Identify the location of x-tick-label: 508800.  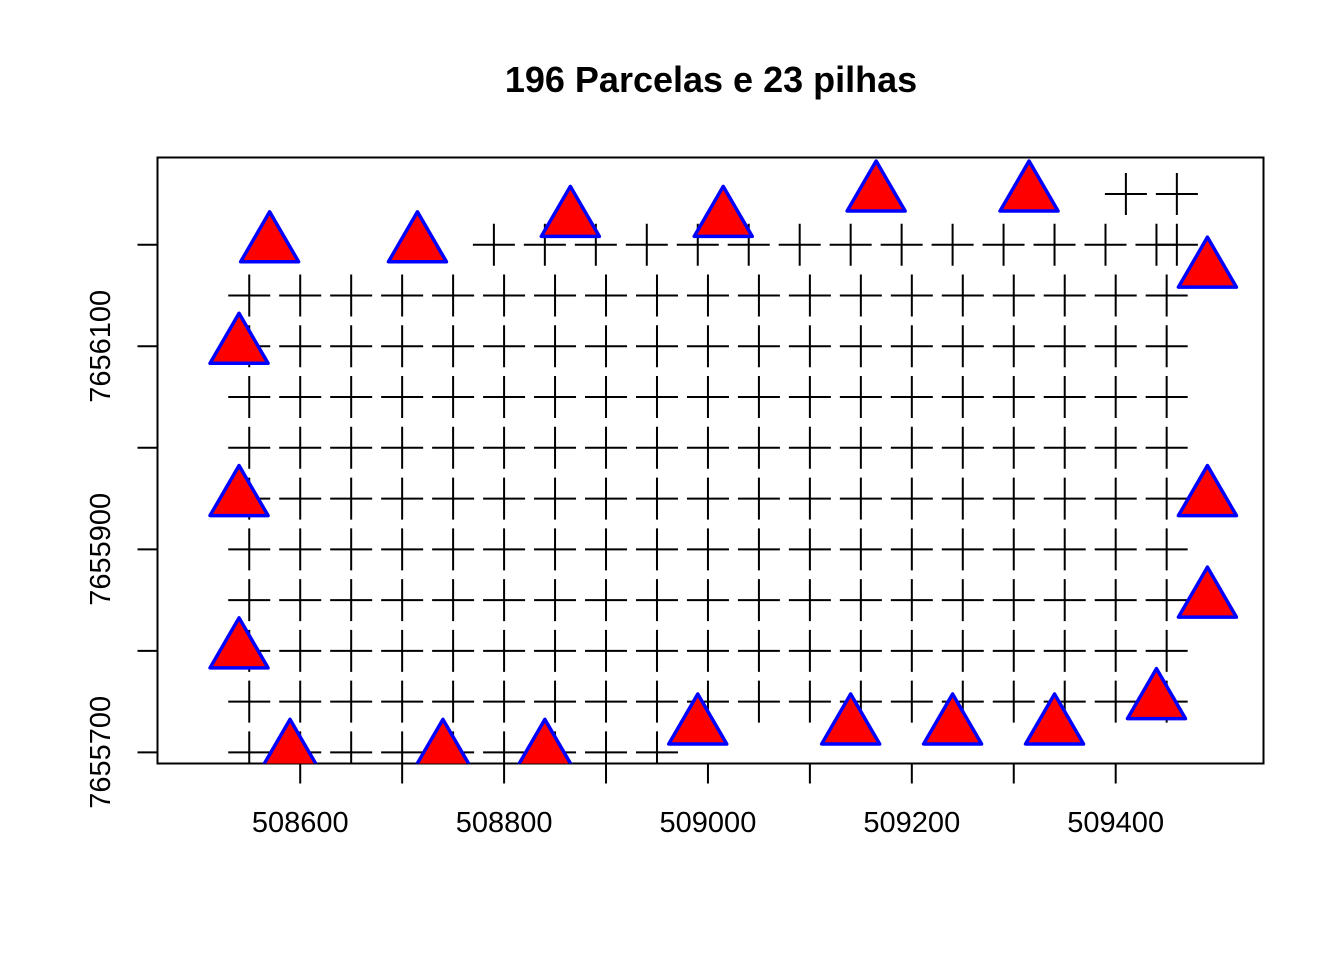
(504, 823).